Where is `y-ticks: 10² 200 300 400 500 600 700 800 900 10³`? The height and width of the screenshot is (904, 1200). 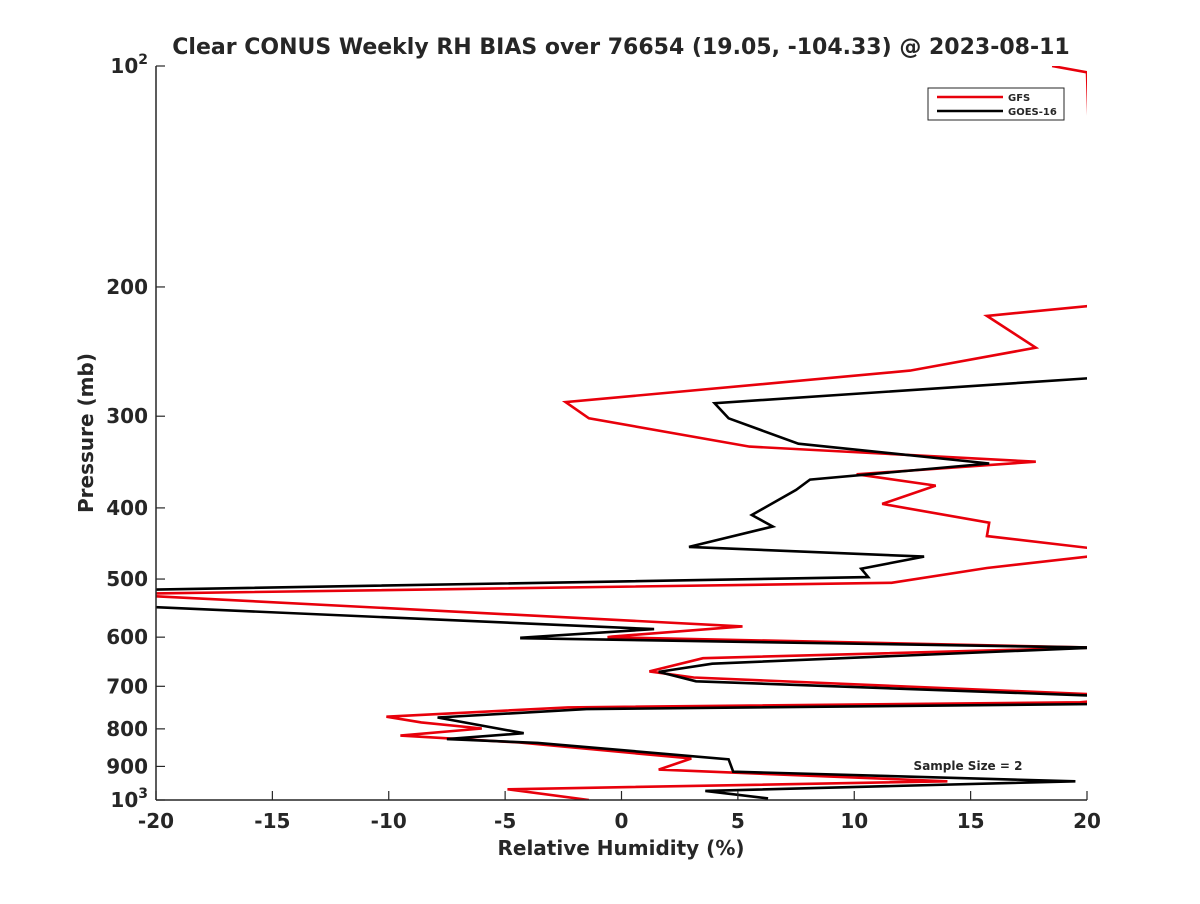 y-ticks: 10² 200 300 400 500 600 700 800 900 10³ is located at coordinates (135, 432).